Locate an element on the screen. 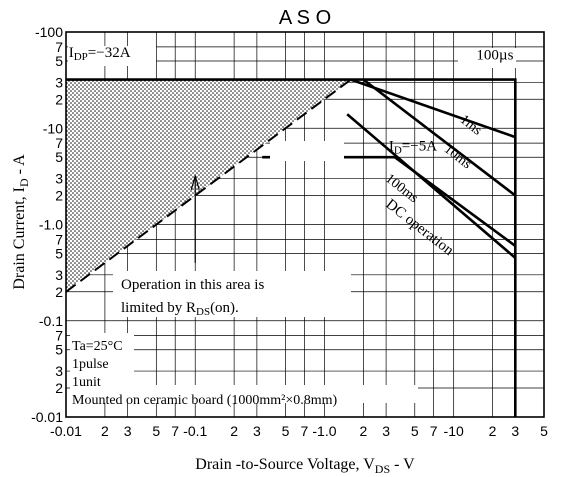 Image resolution: width=561 pixels, height=477 pixels. id-label-sub: D is located at coordinates (398, 150).